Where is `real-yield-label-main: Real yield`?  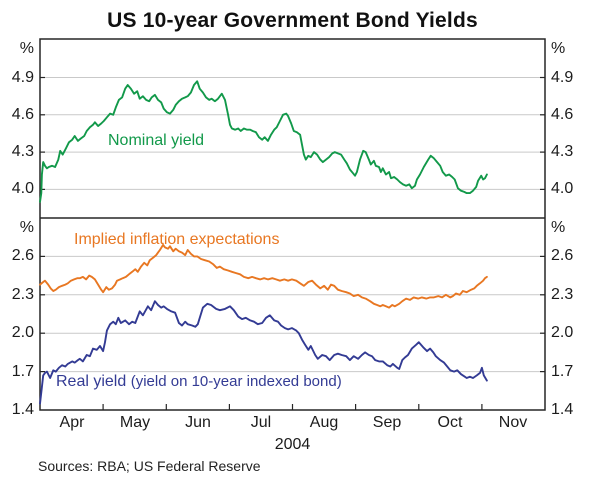
real-yield-label-main: Real yield is located at coordinates (91, 381).